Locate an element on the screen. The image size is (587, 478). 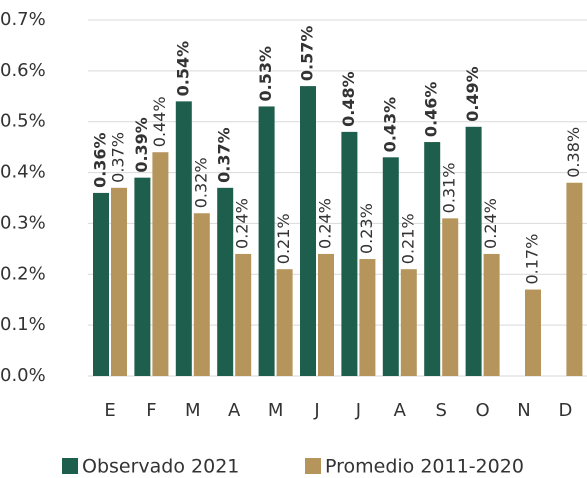
y-tick-label: 0.6% is located at coordinates (23, 70).